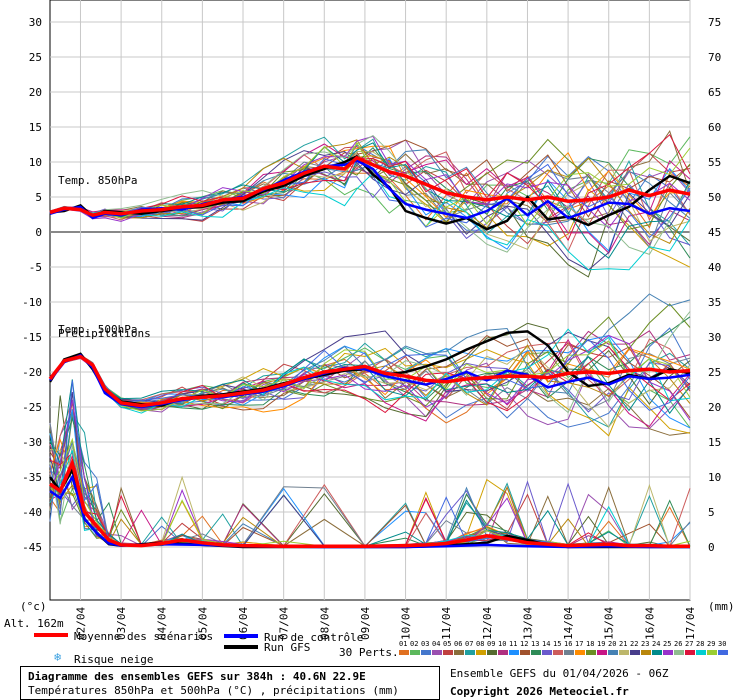  Describe the element at coordinates (241, 636) in the screenshot. I see `legend-control-swatch` at that location.